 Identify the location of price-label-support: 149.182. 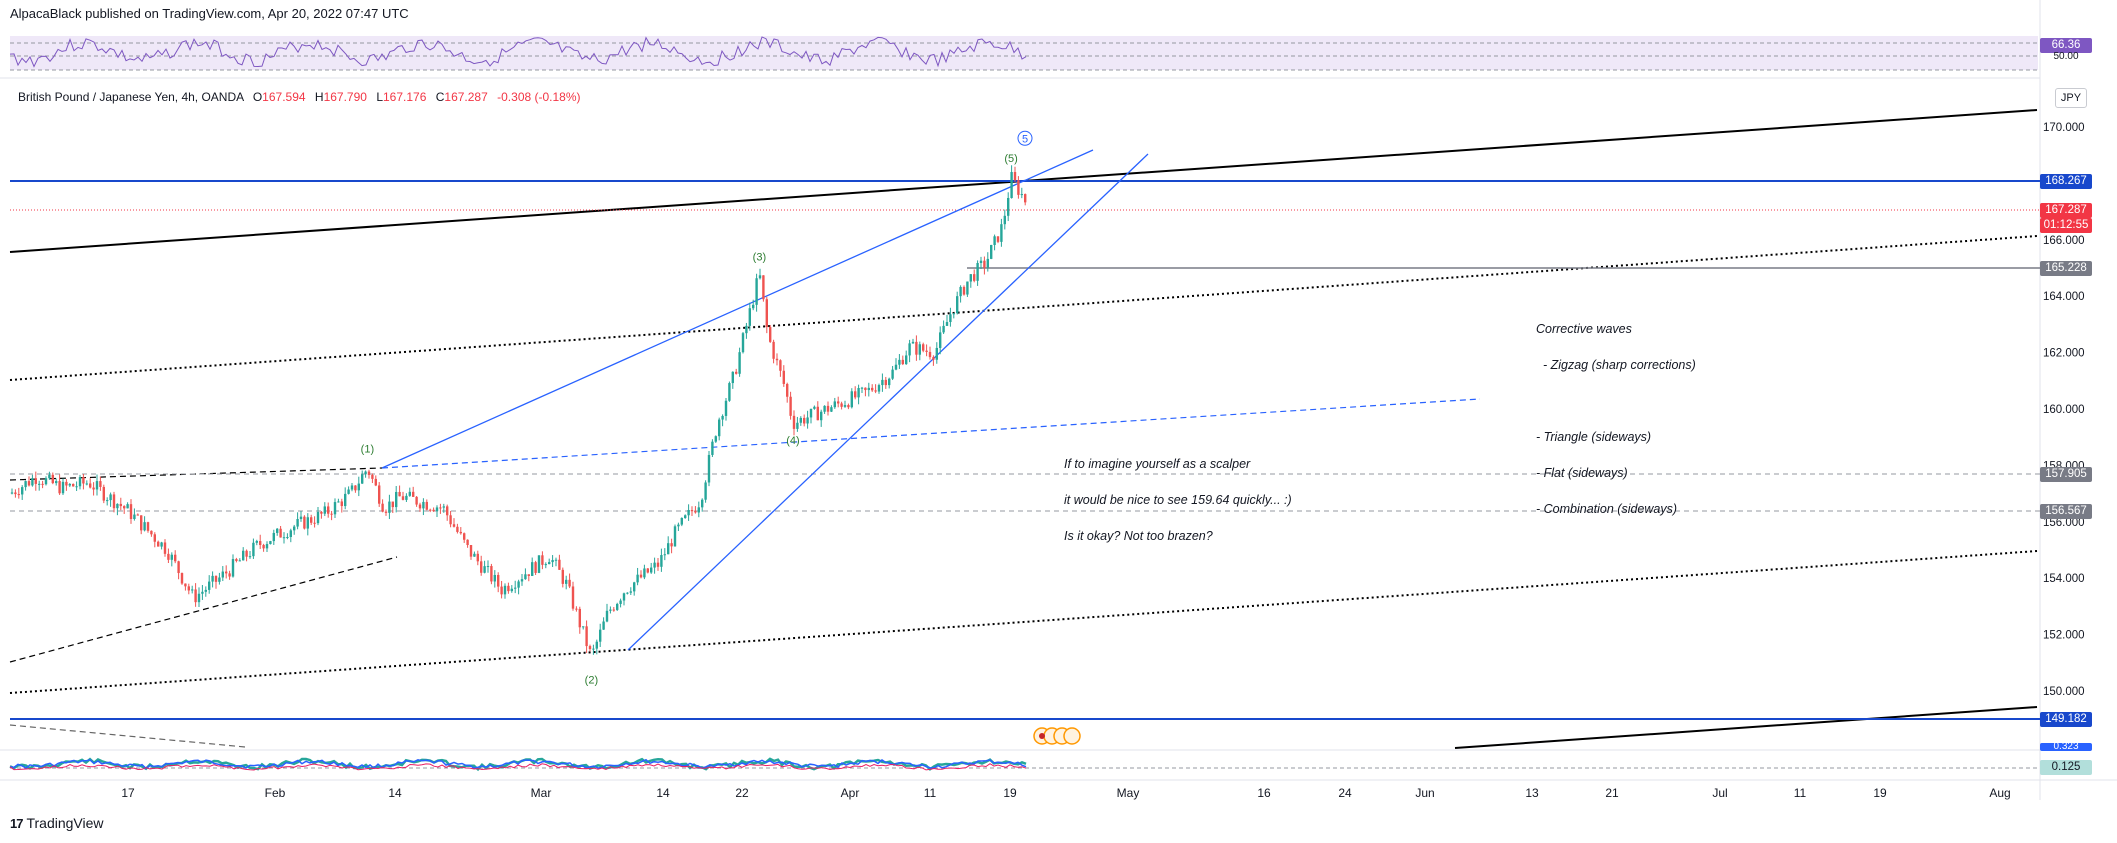
(2066, 719).